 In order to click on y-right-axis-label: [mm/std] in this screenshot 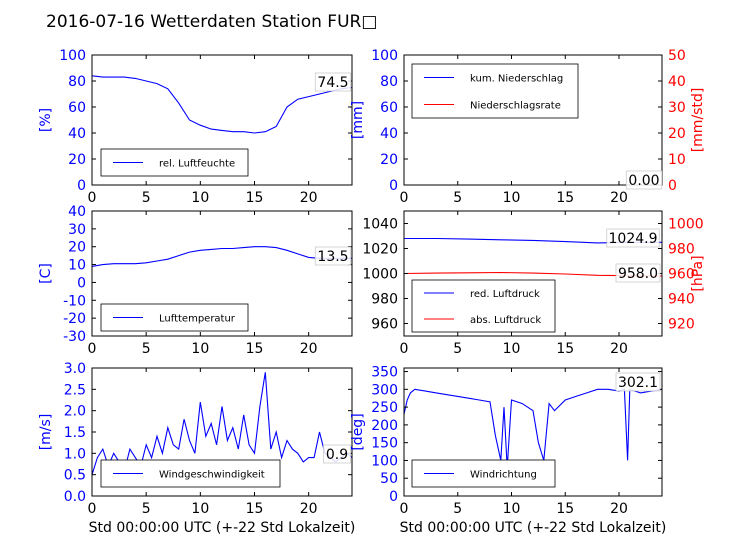, I will do `click(698, 120)`.